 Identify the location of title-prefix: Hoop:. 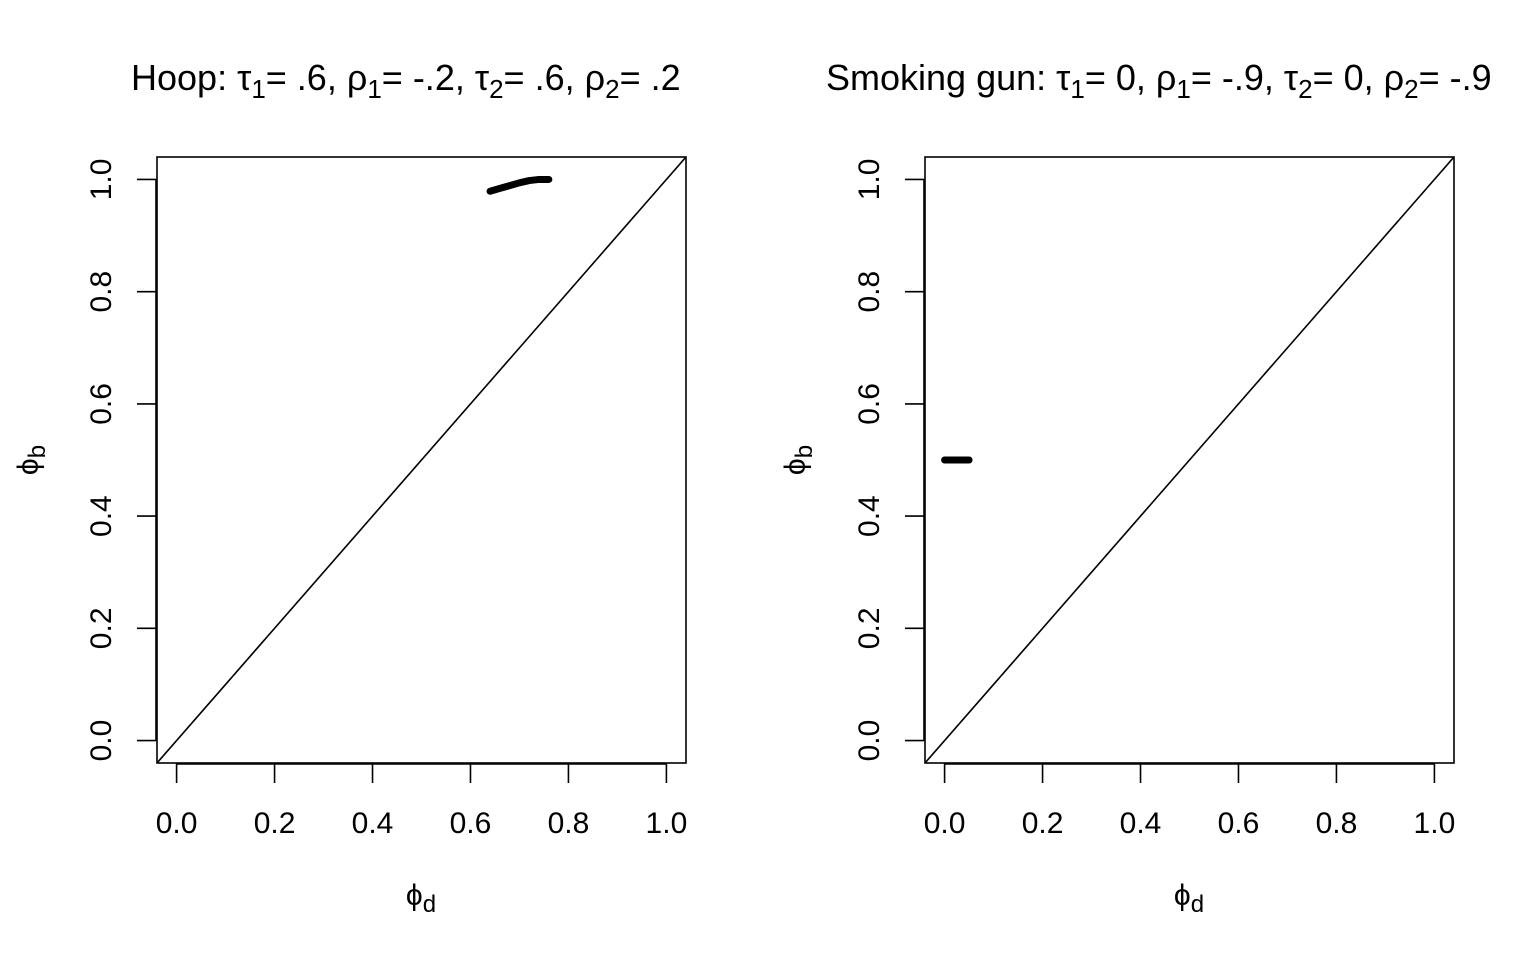
(184, 77).